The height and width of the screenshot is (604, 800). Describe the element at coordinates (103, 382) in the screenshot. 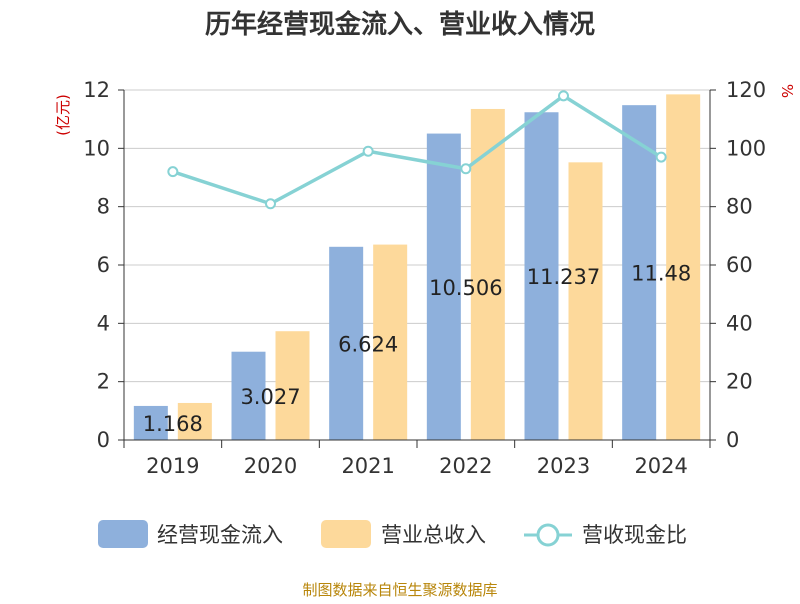

I see `left-tick-label: 2` at that location.